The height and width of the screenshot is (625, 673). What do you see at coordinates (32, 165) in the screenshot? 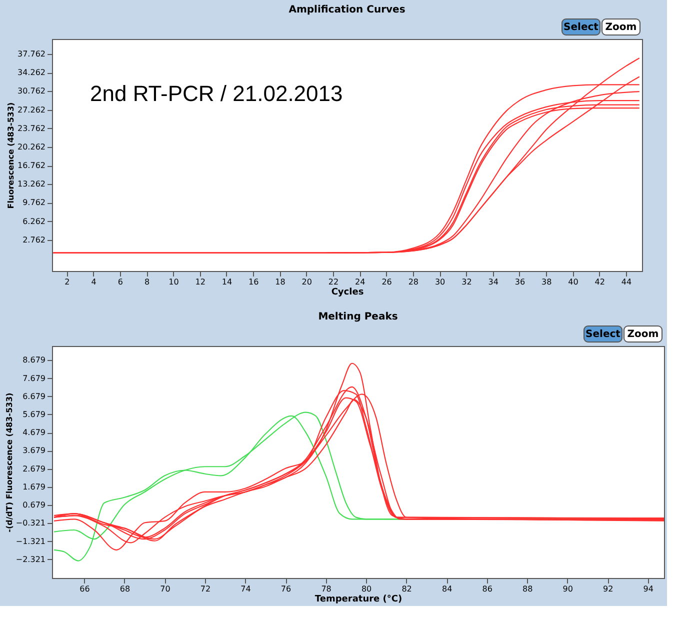
I see `y-tick-label: 16.762` at bounding box center [32, 165].